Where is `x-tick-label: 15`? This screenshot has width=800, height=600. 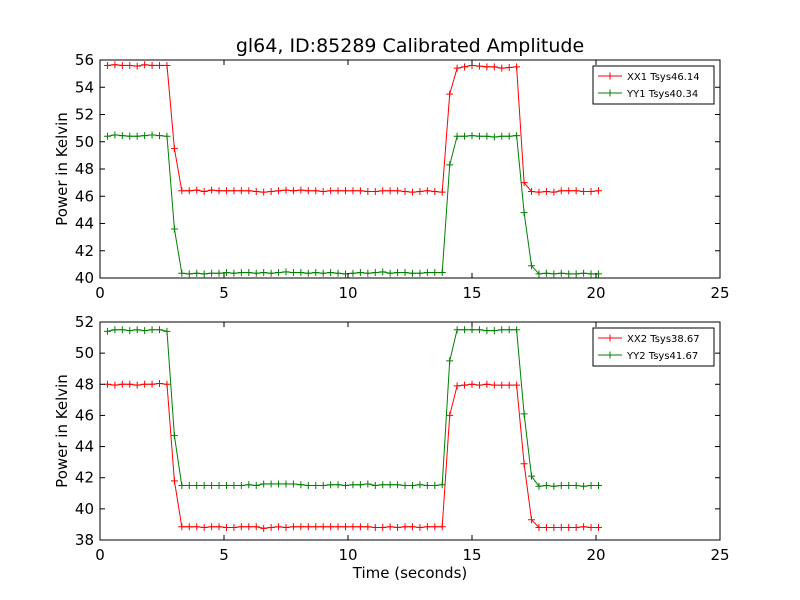
x-tick-label: 15 is located at coordinates (471, 555).